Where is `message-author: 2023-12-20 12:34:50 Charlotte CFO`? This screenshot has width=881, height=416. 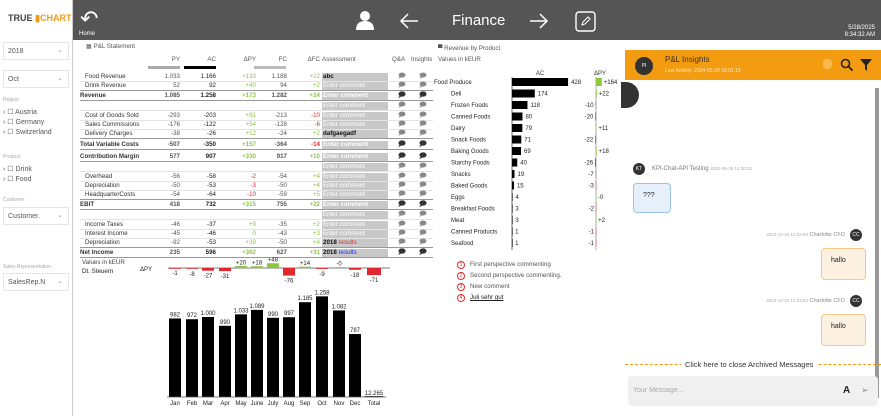
message-author: 2023-12-20 12:34:50 Charlotte CFO is located at coordinates (805, 235).